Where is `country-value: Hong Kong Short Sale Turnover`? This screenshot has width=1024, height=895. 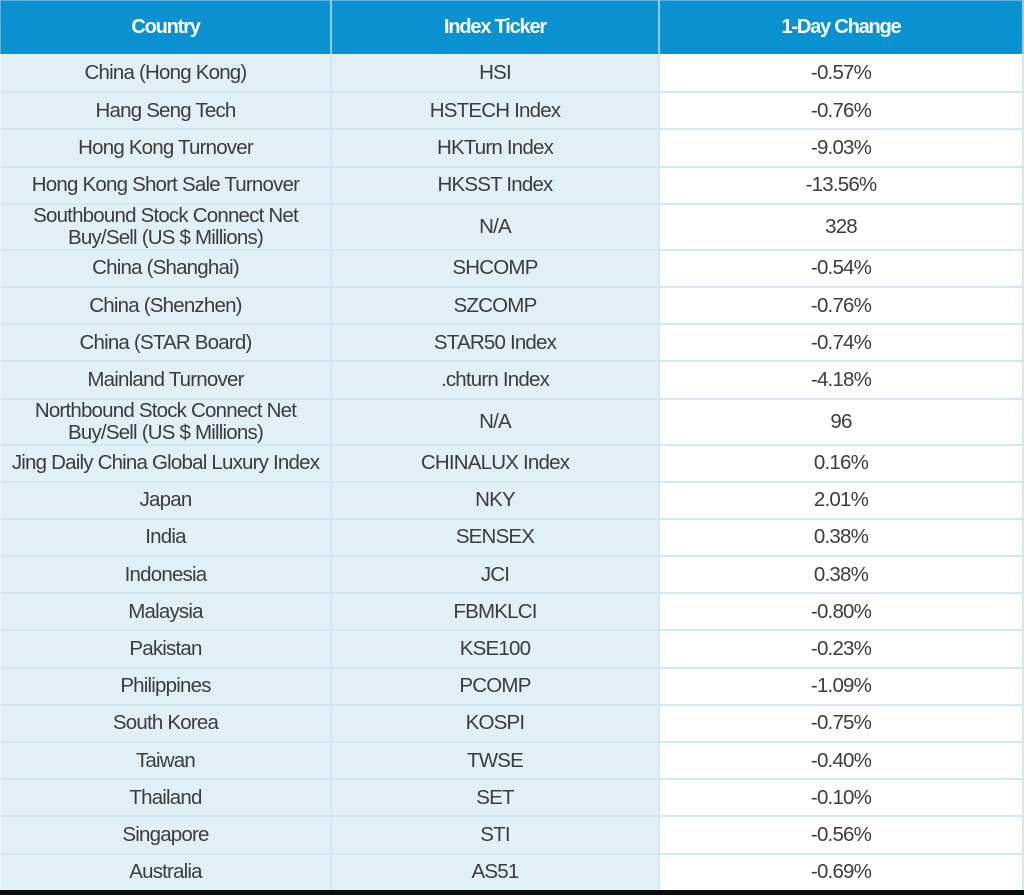 country-value: Hong Kong Short Sale Turnover is located at coordinates (165, 185).